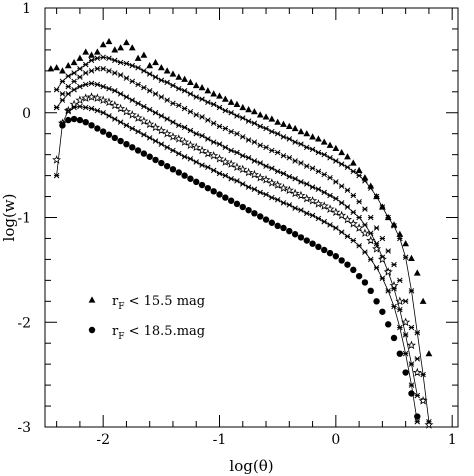 This screenshot has height=476, width=474. I want to click on legend-marker-circle, so click(92, 330).